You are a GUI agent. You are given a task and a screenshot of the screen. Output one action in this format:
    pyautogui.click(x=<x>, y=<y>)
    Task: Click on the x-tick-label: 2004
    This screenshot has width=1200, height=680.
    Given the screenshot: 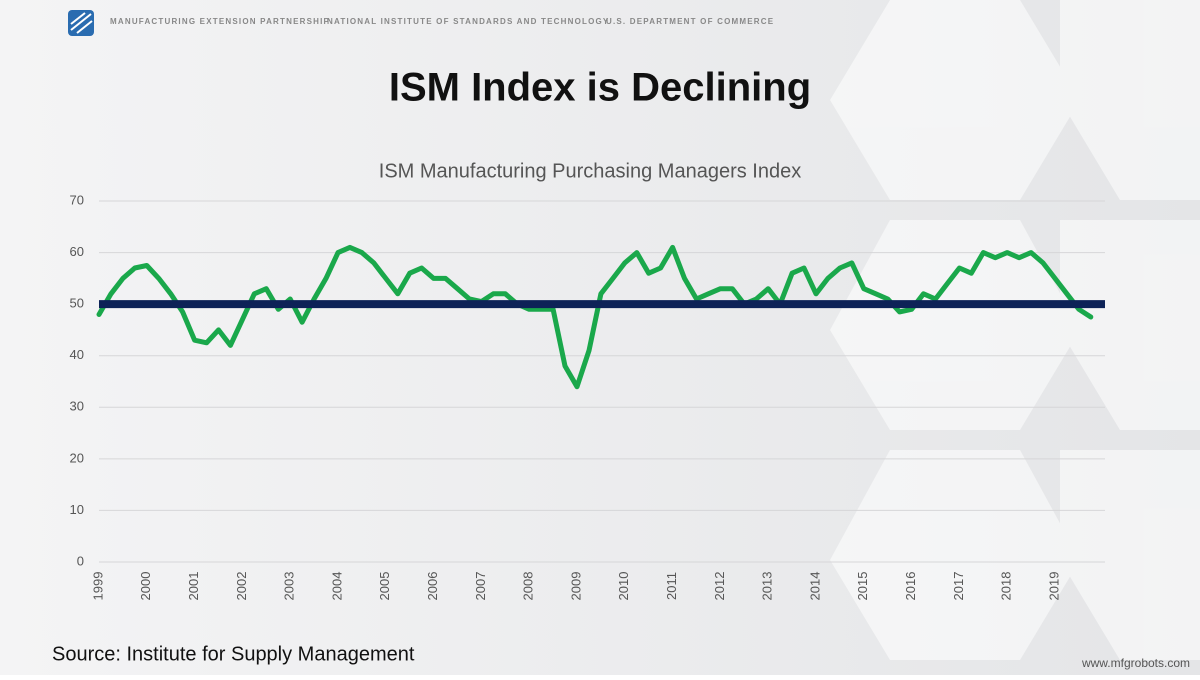 What is the action you would take?
    pyautogui.click(x=336, y=586)
    